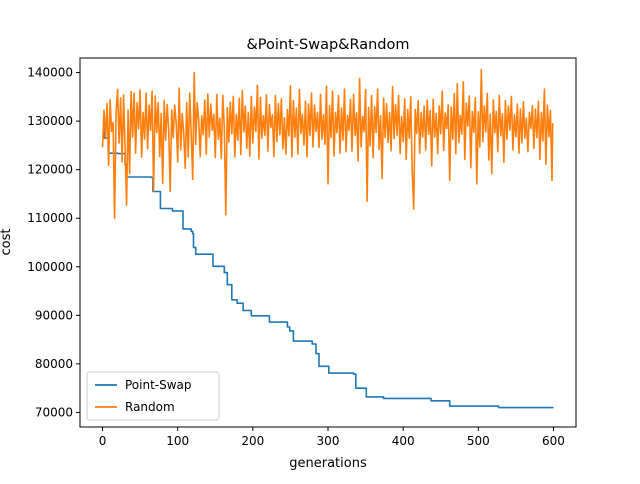  I want to click on y-tick-label: 100000, so click(50, 267).